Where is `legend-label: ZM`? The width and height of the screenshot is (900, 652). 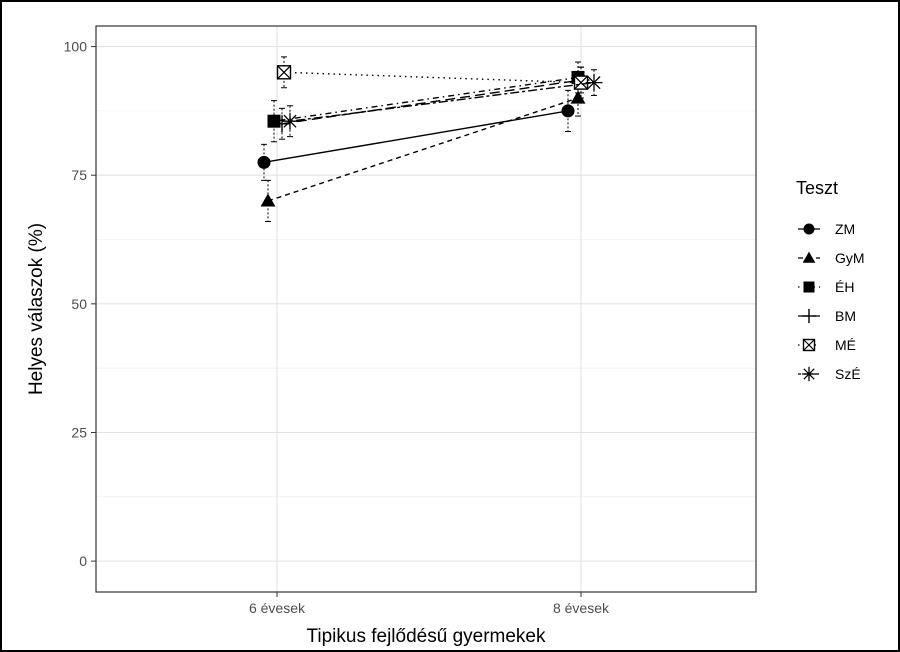
legend-label: ZM is located at coordinates (845, 229).